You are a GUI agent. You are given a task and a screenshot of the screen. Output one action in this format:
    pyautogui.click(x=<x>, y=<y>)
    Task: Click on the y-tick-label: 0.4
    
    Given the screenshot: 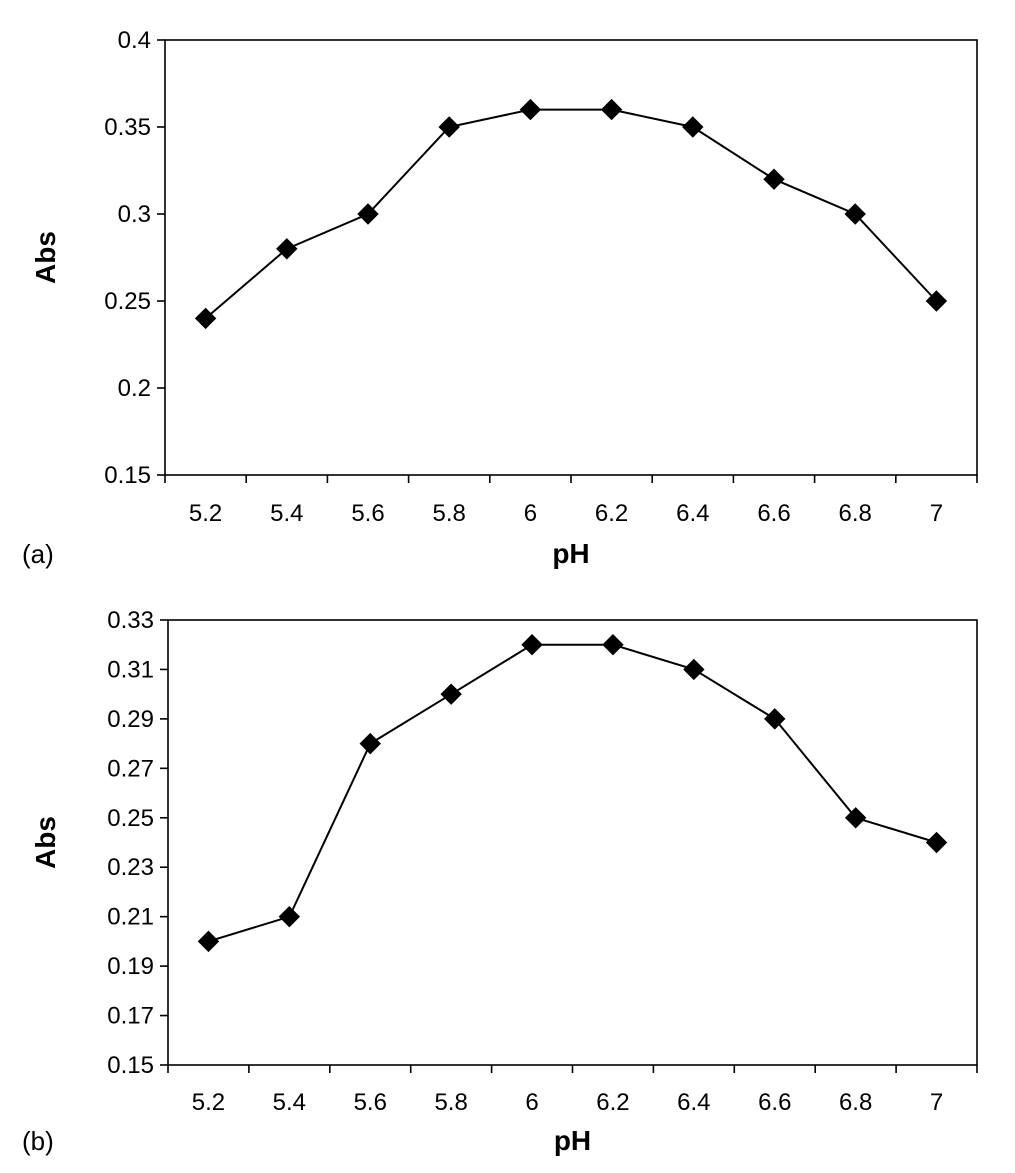 What is the action you would take?
    pyautogui.click(x=134, y=40)
    